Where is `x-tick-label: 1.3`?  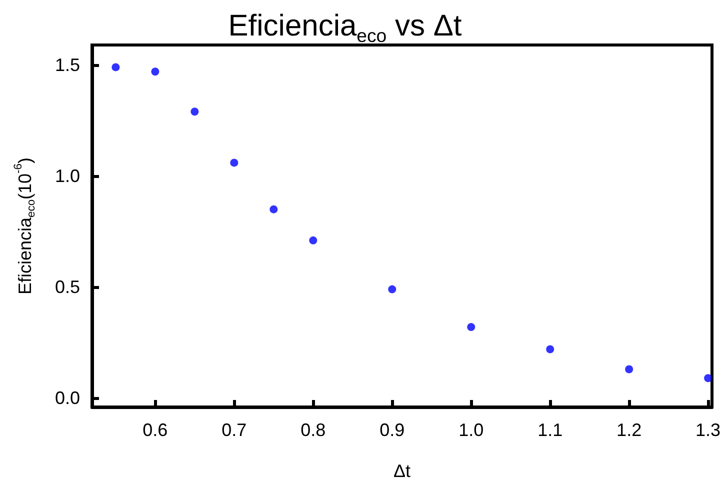 x-tick-label: 1.3 is located at coordinates (708, 430).